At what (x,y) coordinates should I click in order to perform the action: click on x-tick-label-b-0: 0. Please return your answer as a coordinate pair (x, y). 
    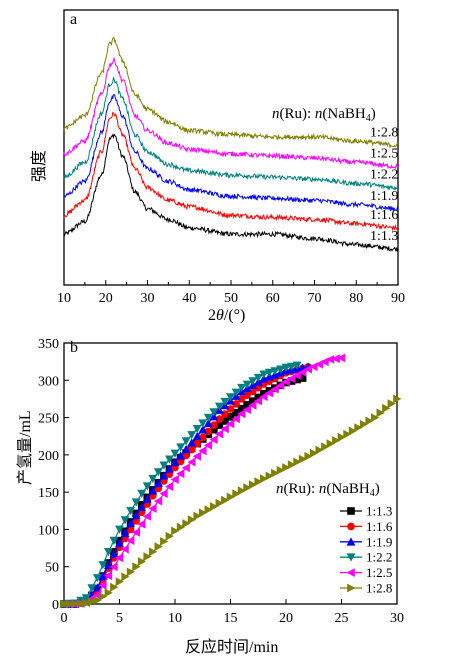
    Looking at the image, I should click on (64, 618).